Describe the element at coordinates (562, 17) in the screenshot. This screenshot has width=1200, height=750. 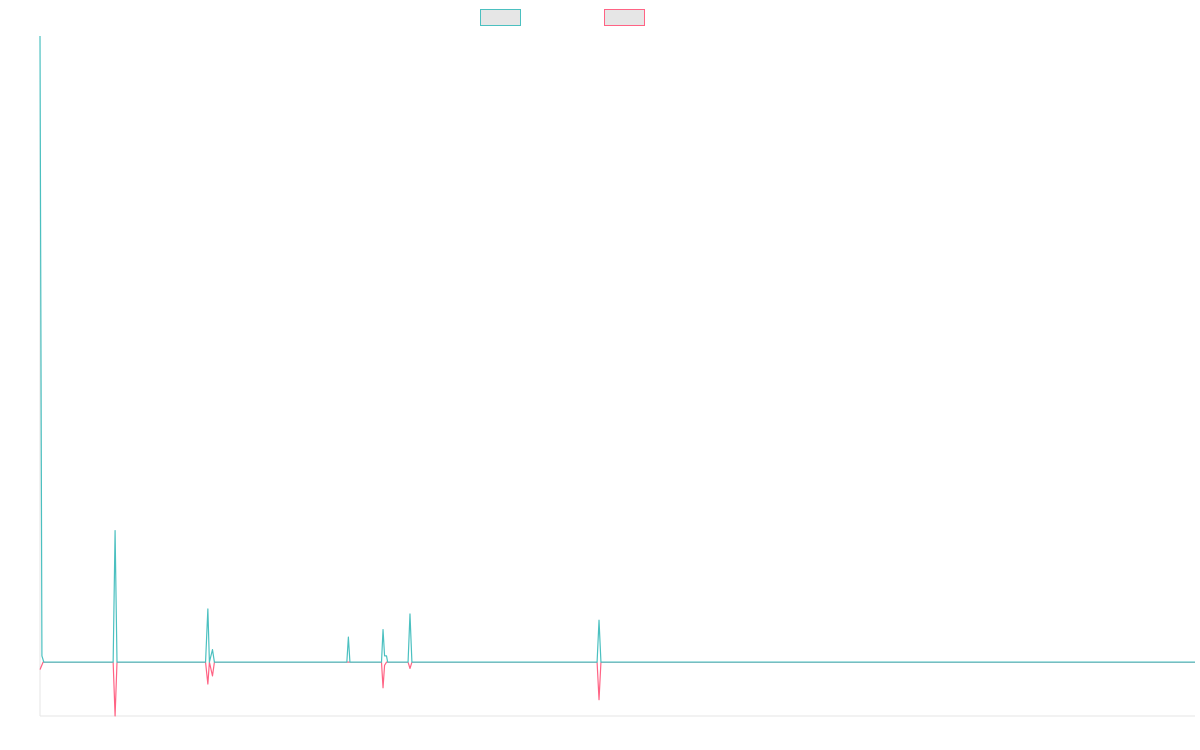
I see `chart-legend` at that location.